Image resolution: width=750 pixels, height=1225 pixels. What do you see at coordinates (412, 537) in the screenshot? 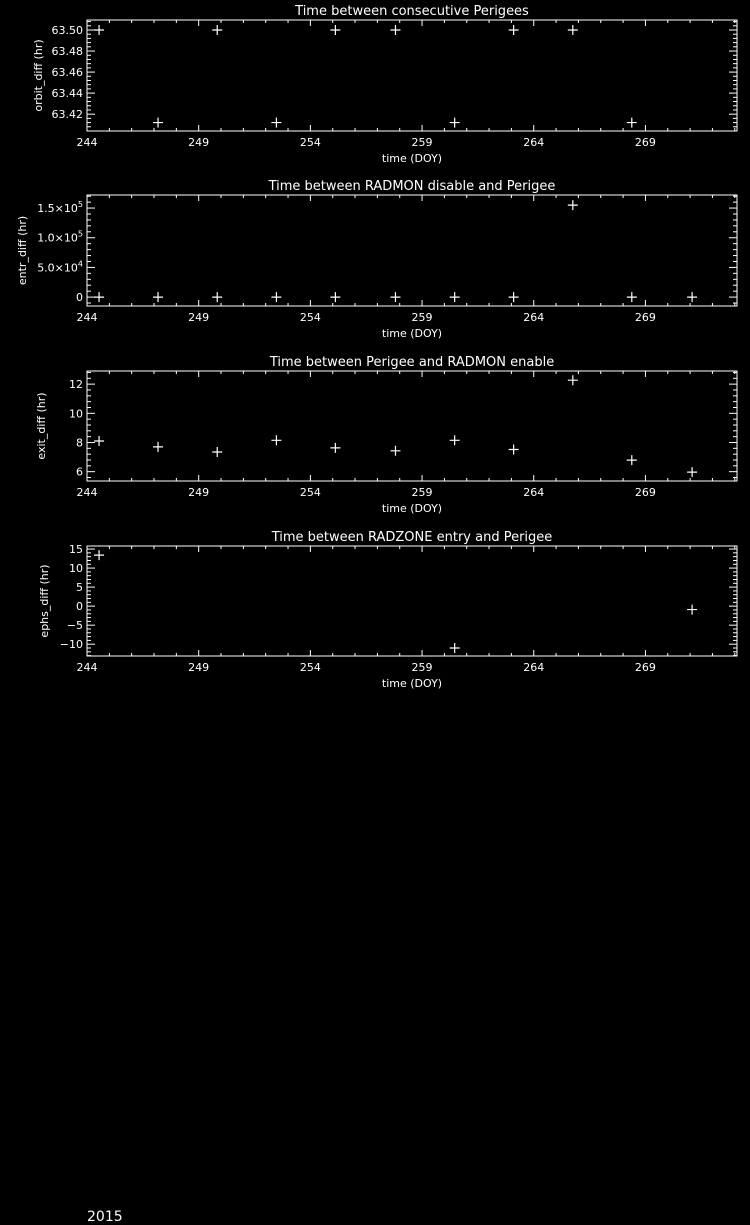
I see `chart-title: Time between RADZONE entry and Perigee` at bounding box center [412, 537].